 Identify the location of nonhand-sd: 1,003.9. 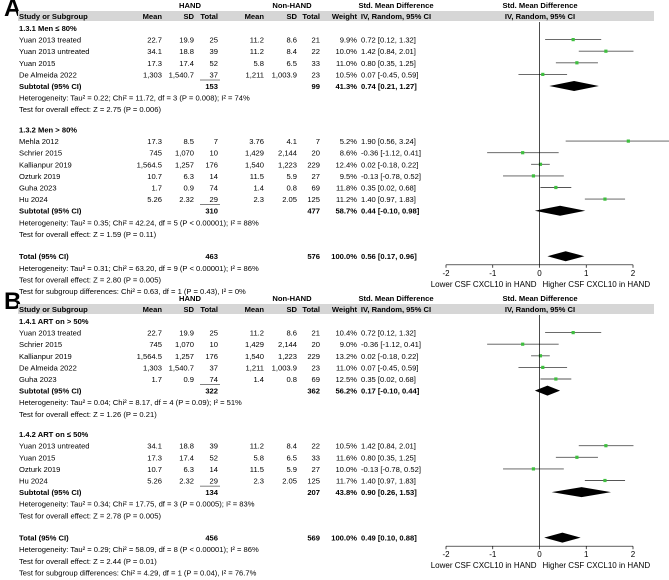
(284, 367).